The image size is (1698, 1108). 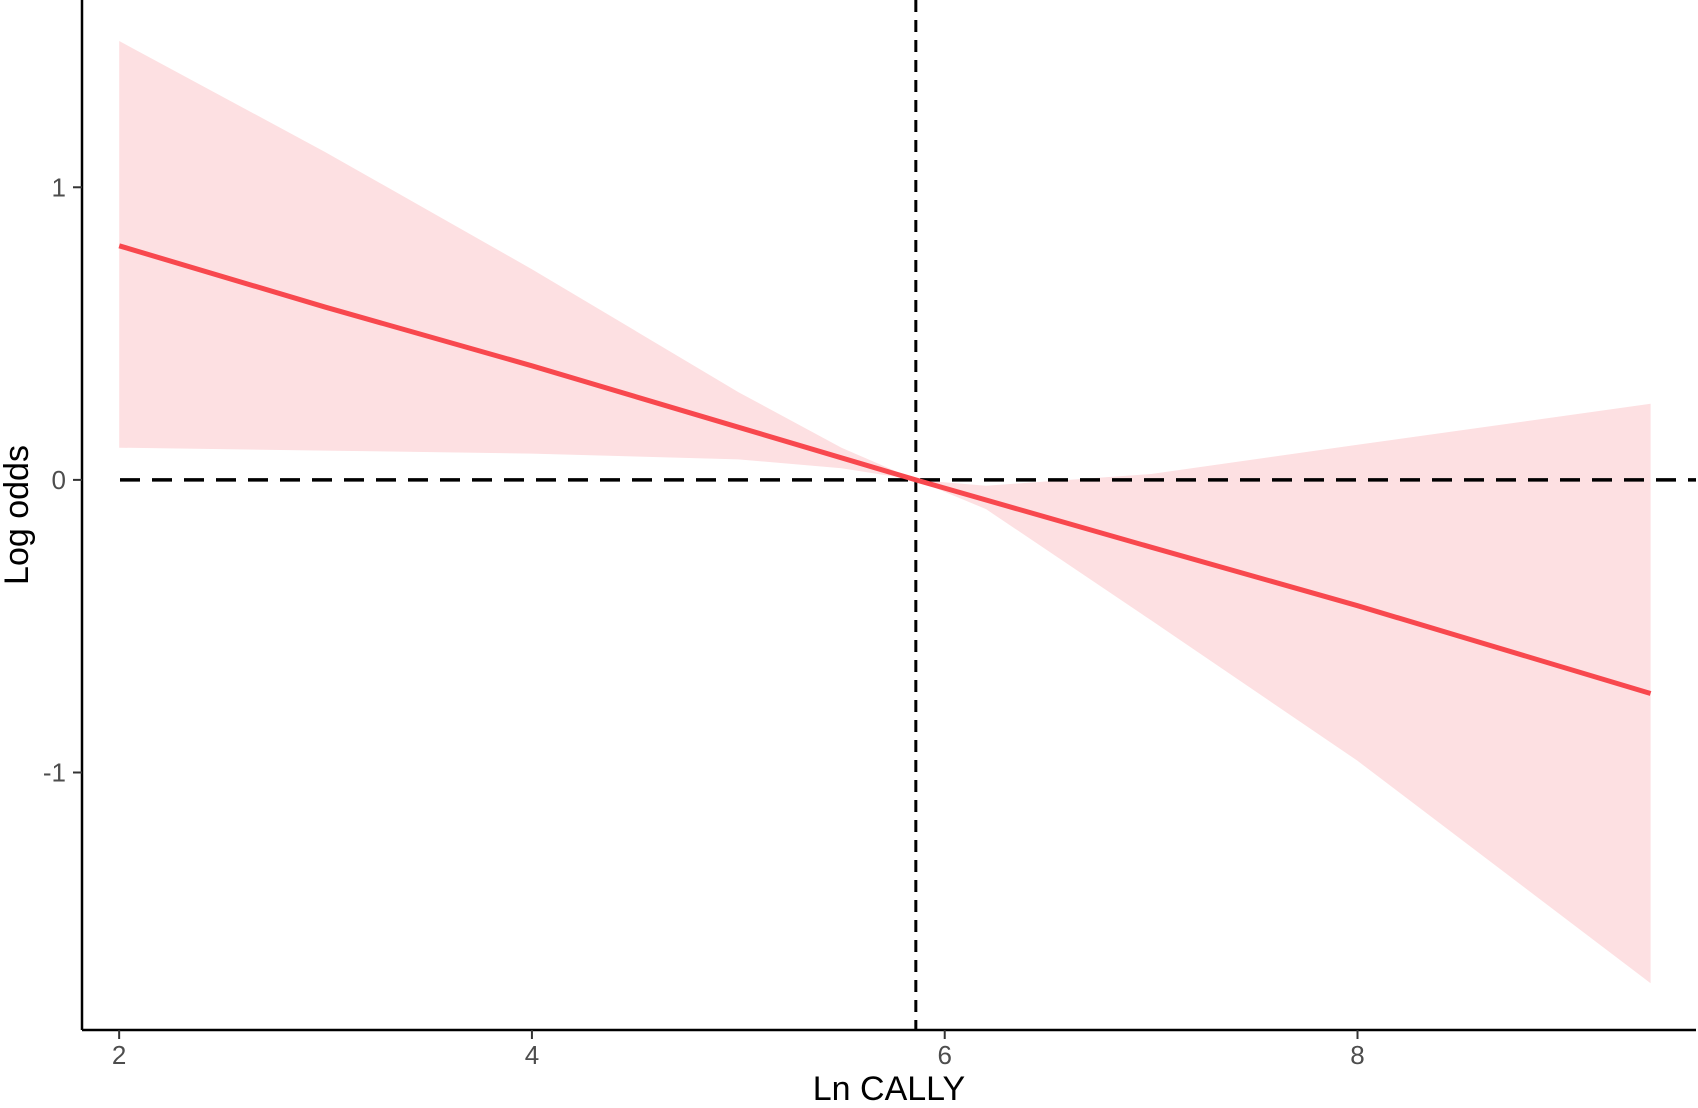 I want to click on y-tick-label: -1, so click(x=54, y=773).